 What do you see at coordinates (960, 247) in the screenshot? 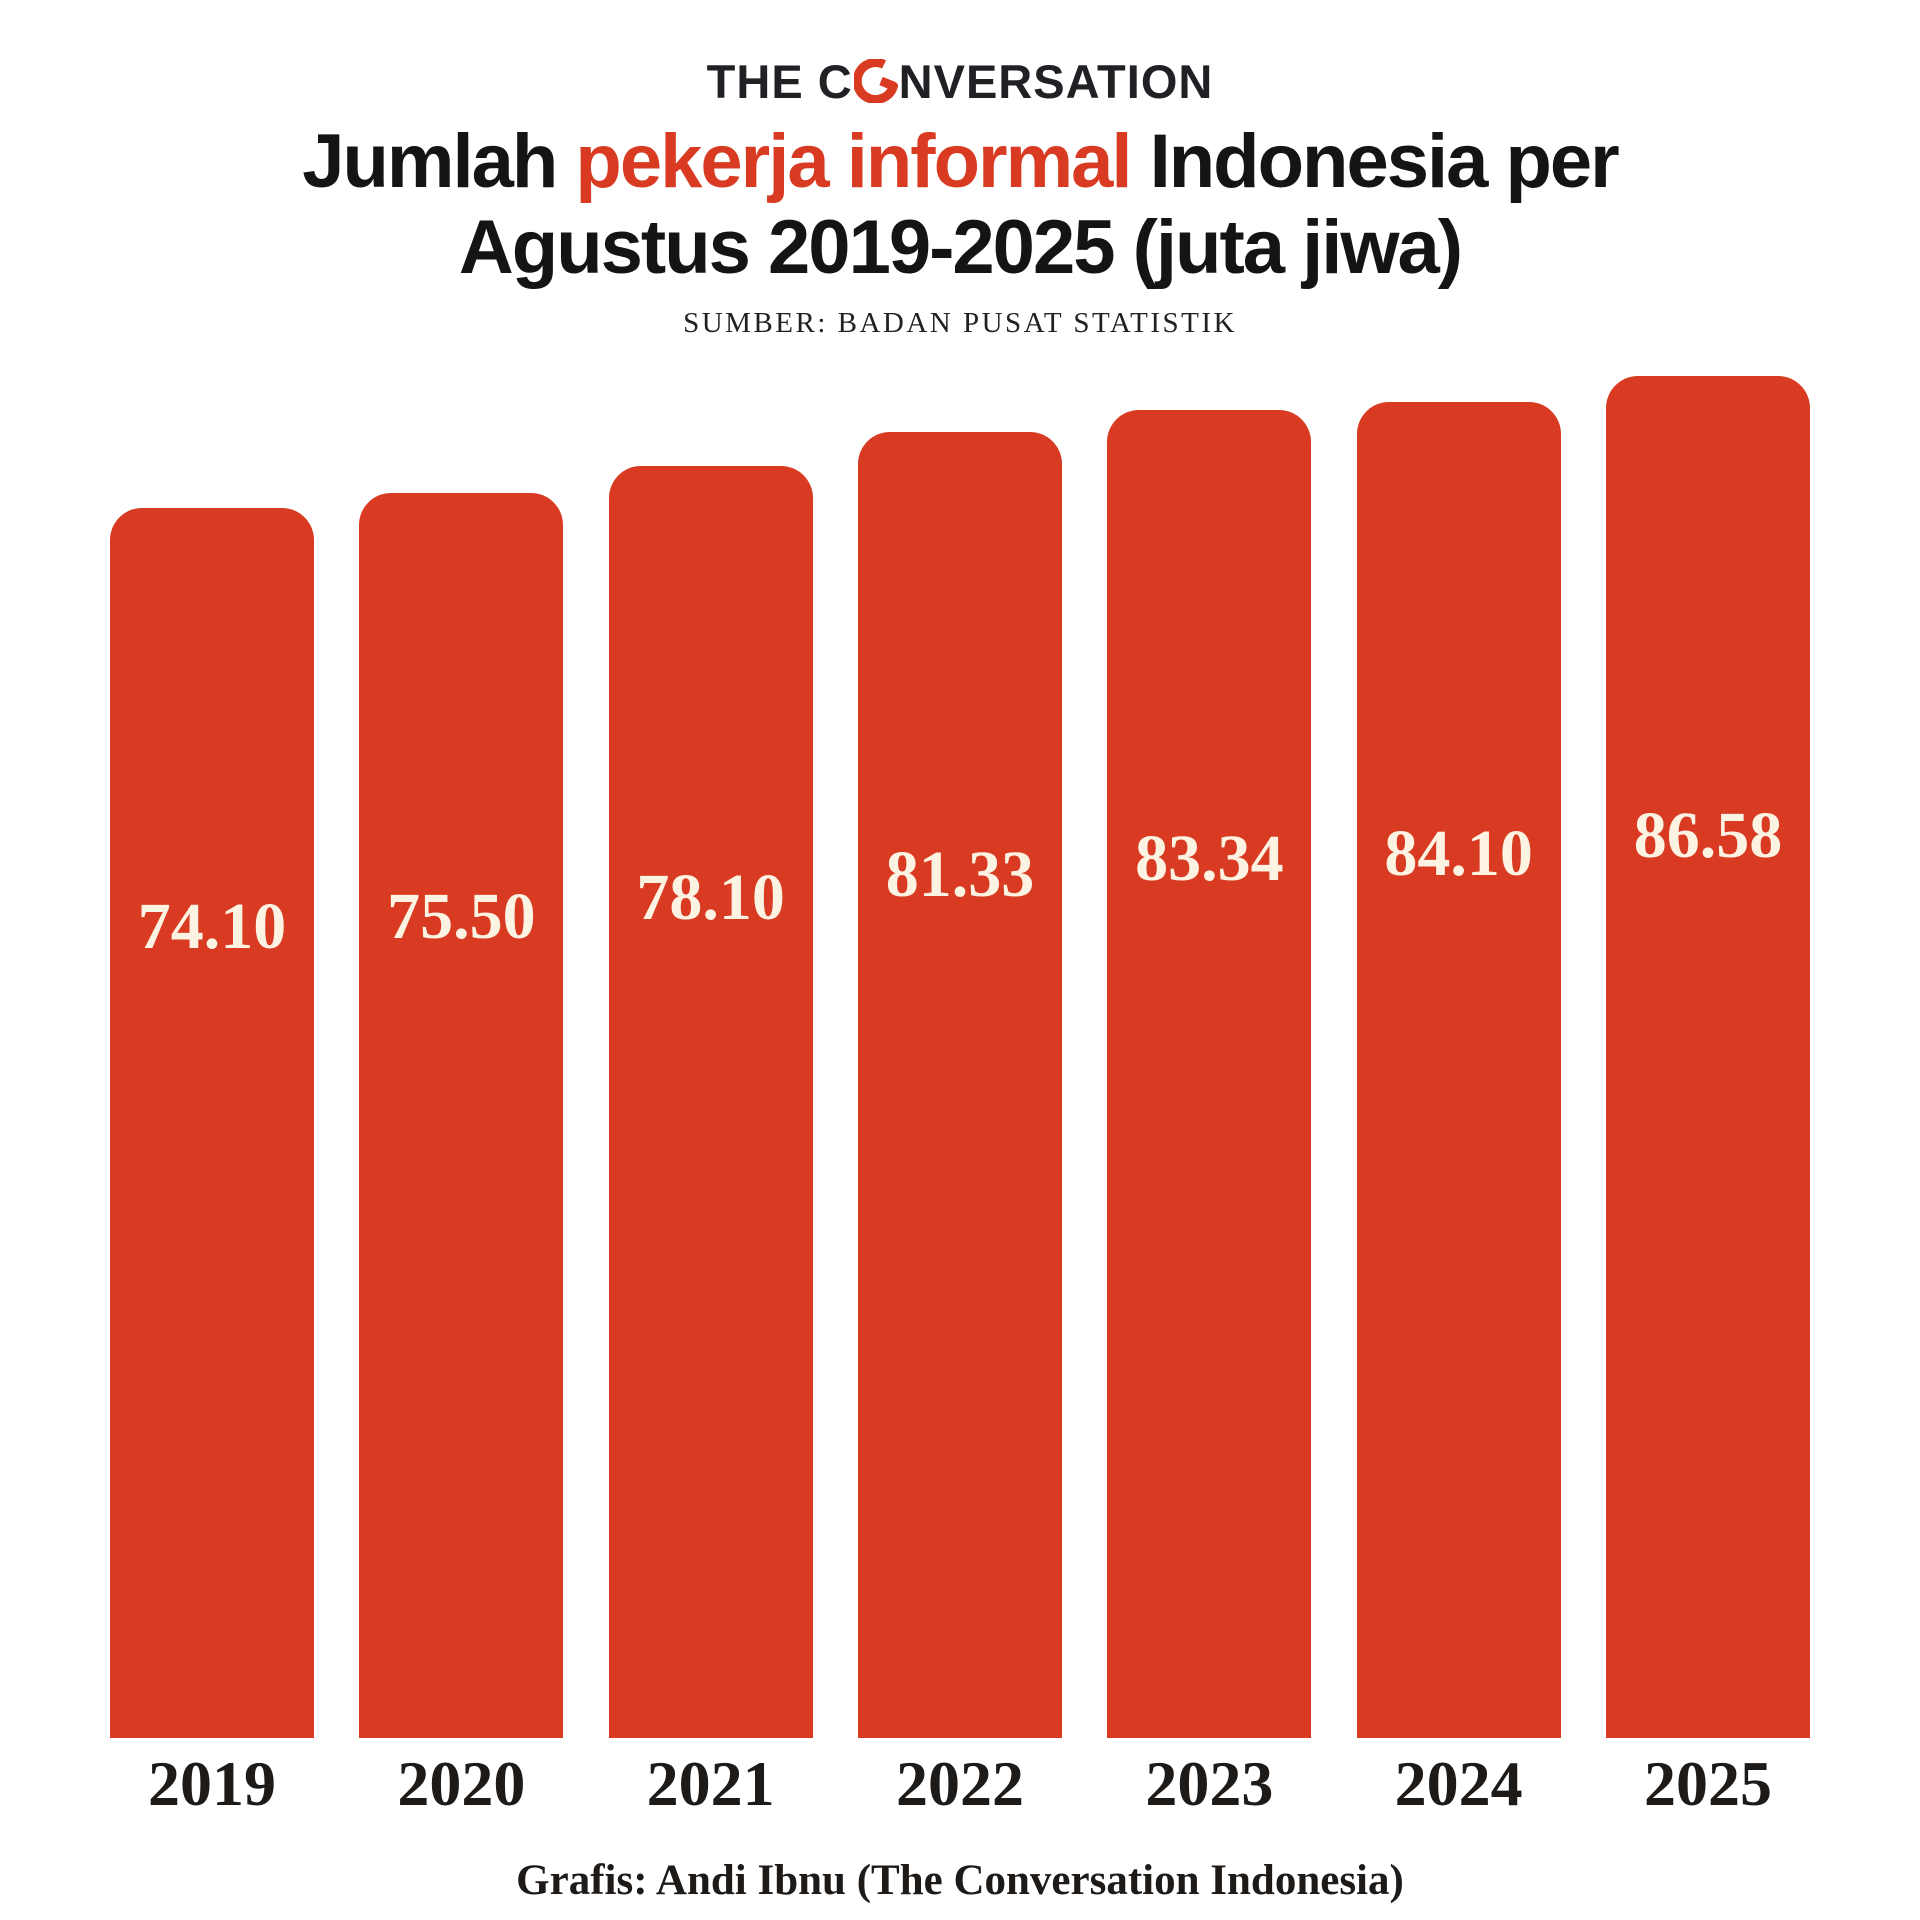
I see `title-line2: Agustus 2019-2025 (juta jiwa)` at bounding box center [960, 247].